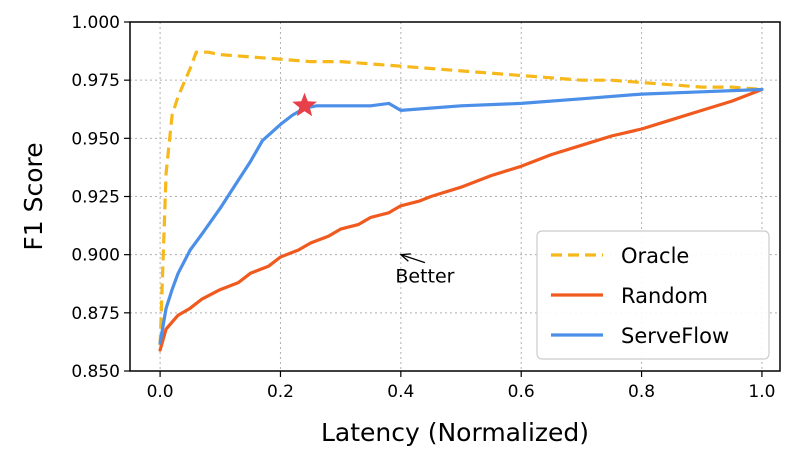  Describe the element at coordinates (33, 196) in the screenshot. I see `y-axis-label: F1 Score` at that location.